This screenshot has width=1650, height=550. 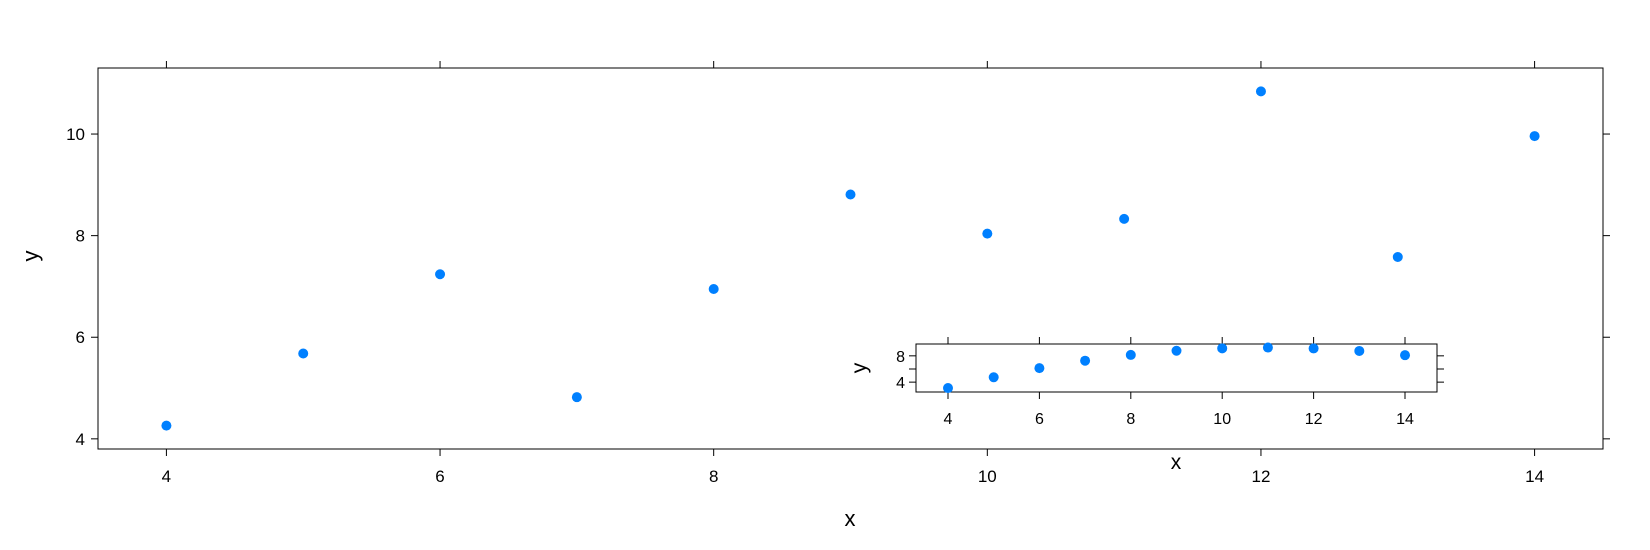 What do you see at coordinates (900, 383) in the screenshot?
I see `inset-y-tick-label: 4` at bounding box center [900, 383].